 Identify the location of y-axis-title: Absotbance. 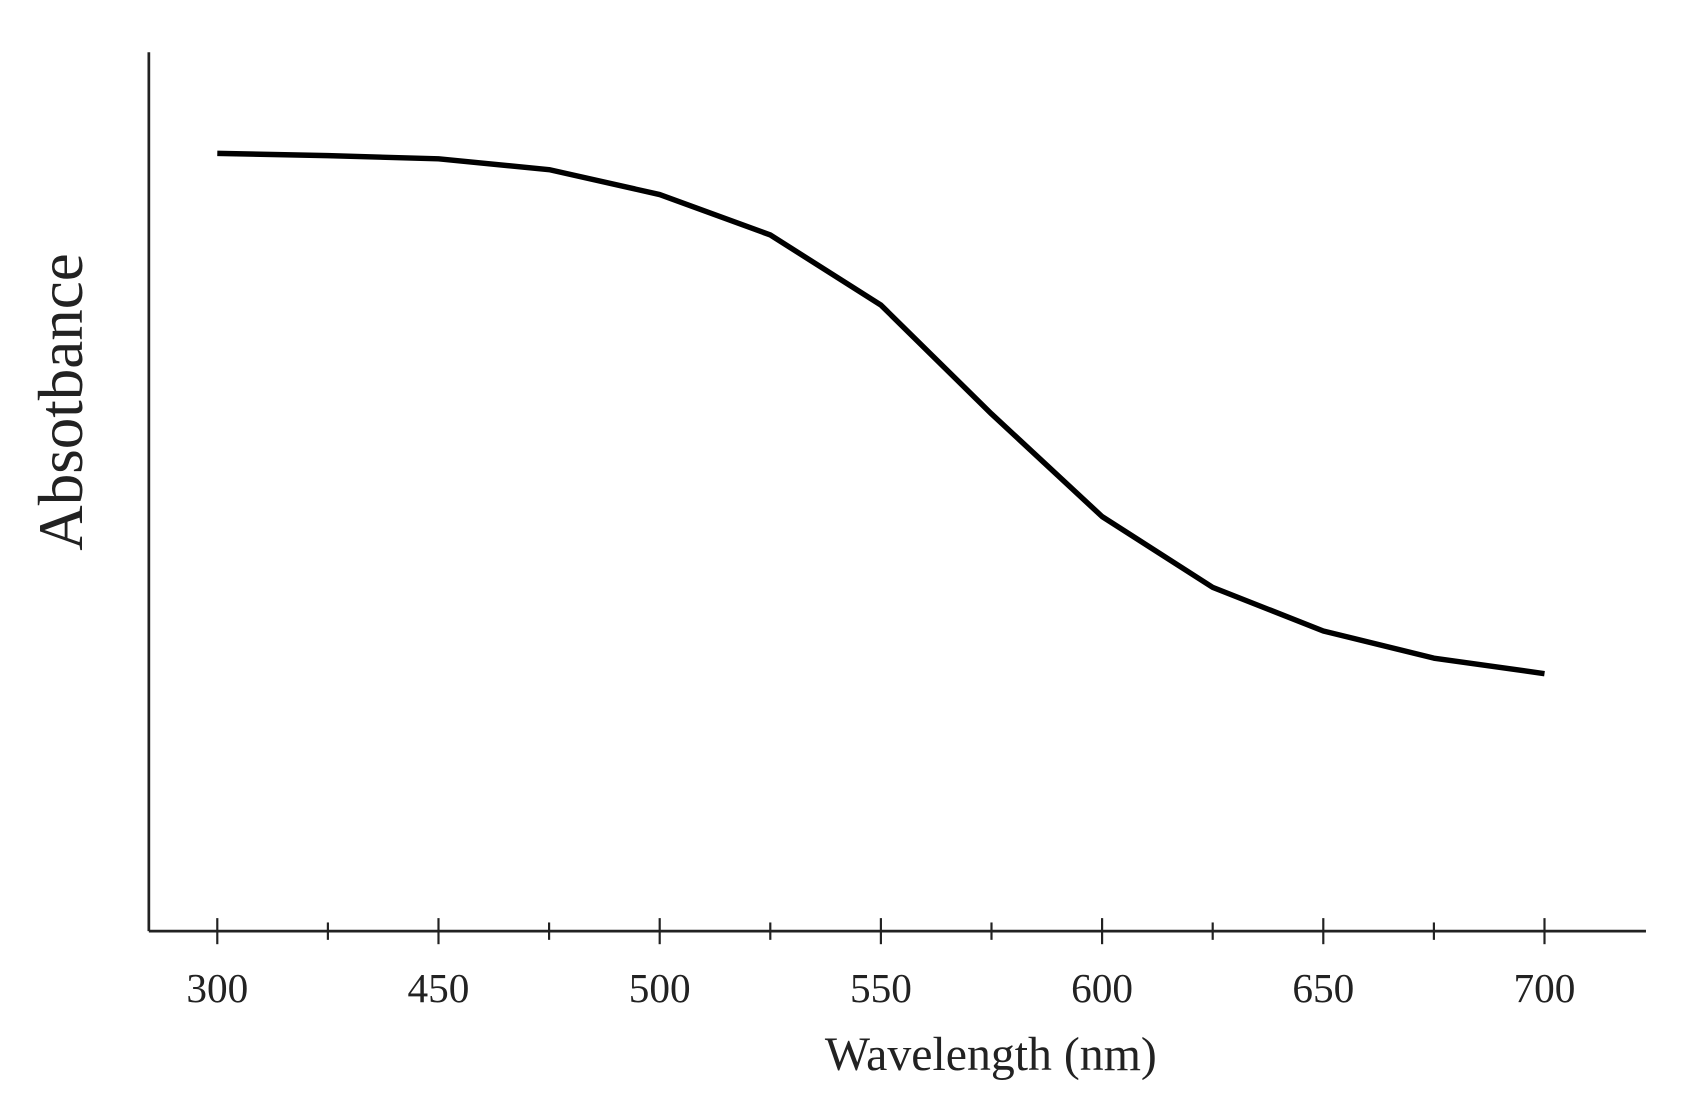
(61, 401).